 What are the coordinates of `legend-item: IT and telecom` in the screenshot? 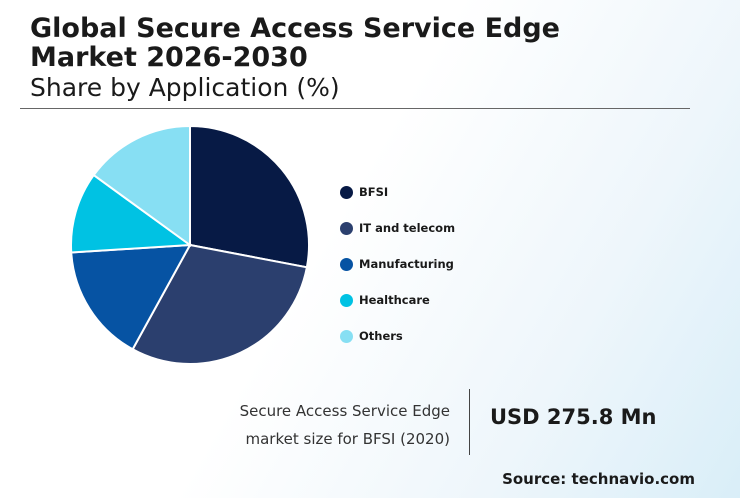 It's located at (397, 228).